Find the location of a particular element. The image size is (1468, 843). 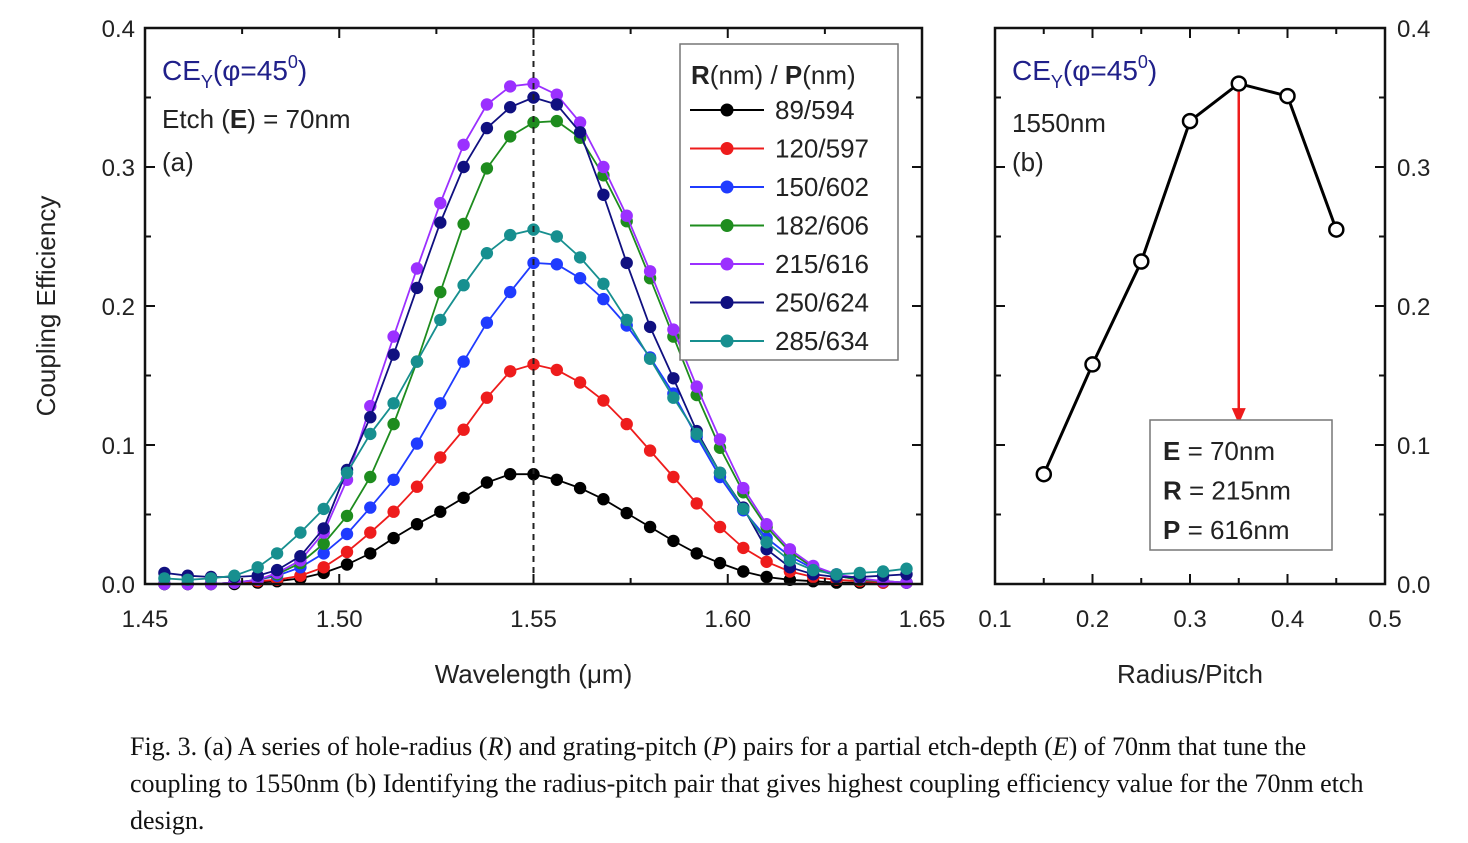

legend-label: 250/624 is located at coordinates (822, 303).